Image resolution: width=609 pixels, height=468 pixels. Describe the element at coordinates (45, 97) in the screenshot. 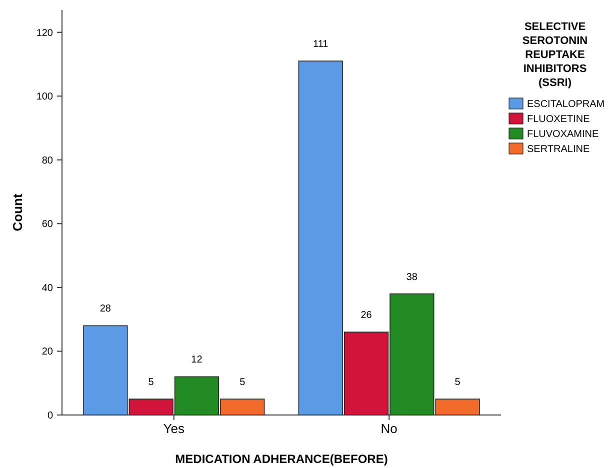

I see `y-tick-label: 100` at that location.